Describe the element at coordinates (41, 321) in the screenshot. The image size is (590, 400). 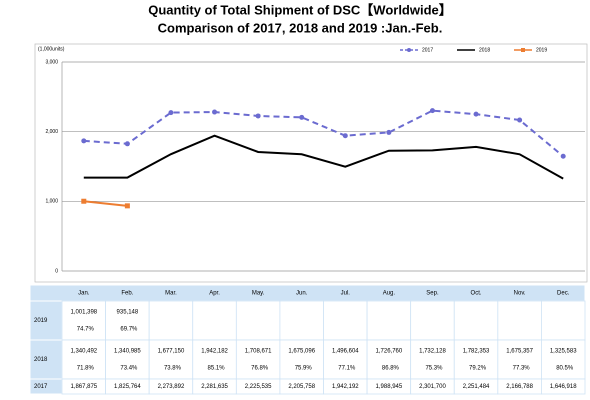
I see `table-row-label: 2019` at that location.